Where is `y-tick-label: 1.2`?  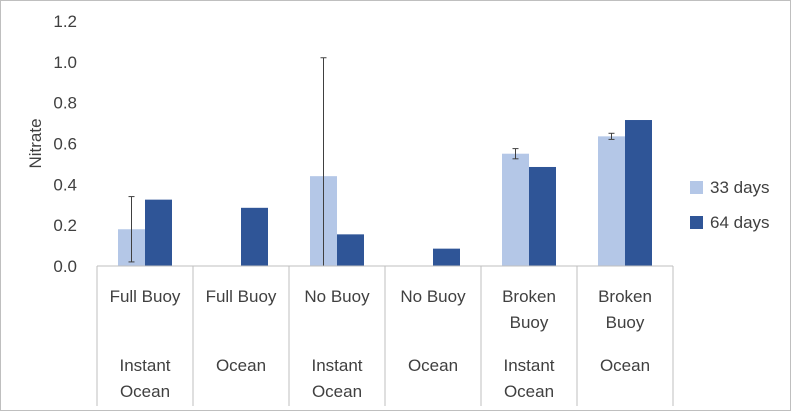 y-tick-label: 1.2 is located at coordinates (65, 21).